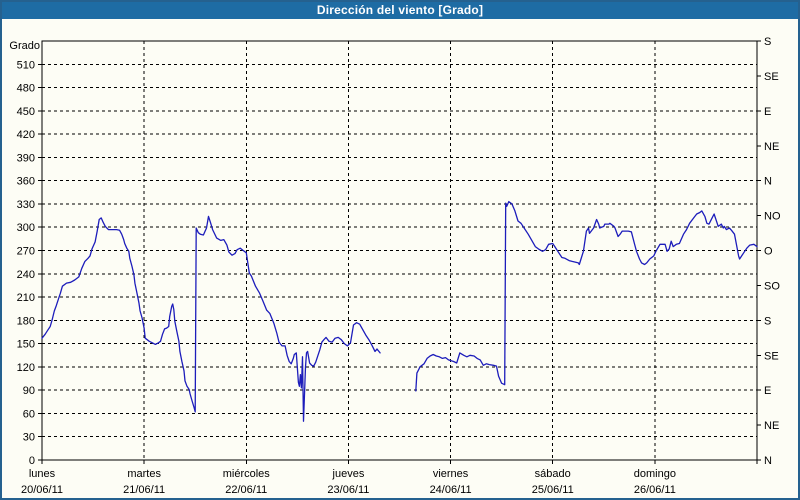 This screenshot has height=500, width=800. Describe the element at coordinates (655, 490) in the screenshot. I see `day-date-label: 26/06/11` at that location.